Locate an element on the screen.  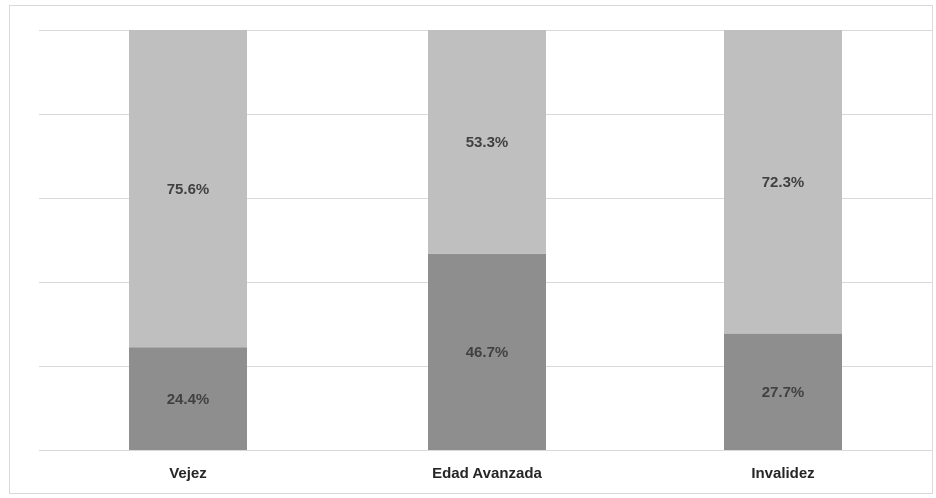
data-label: 24.4% is located at coordinates (188, 399).